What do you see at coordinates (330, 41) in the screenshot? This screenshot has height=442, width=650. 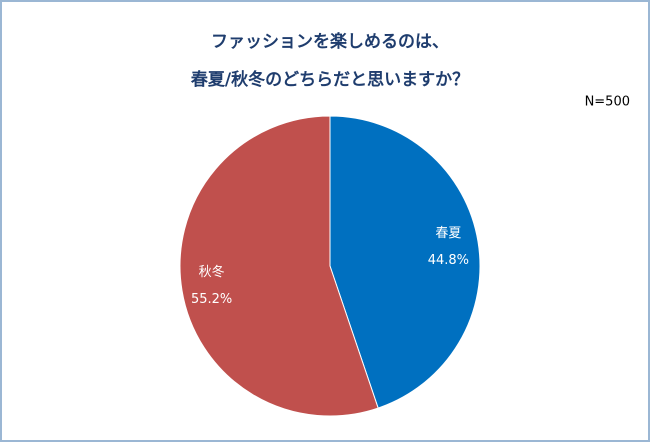 I see `chart-title: ファッションを楽しめるのは、` at bounding box center [330, 41].